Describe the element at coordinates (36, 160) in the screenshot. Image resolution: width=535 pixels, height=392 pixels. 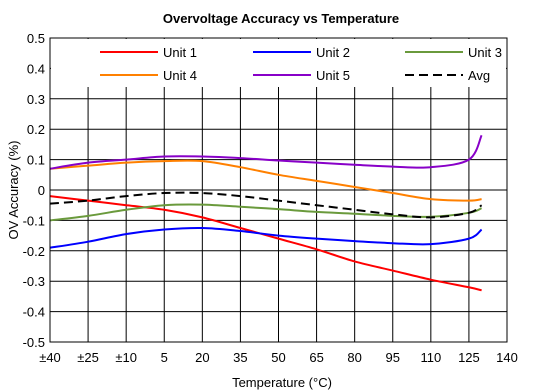
I see `y-tick-label: 0.1` at that location.